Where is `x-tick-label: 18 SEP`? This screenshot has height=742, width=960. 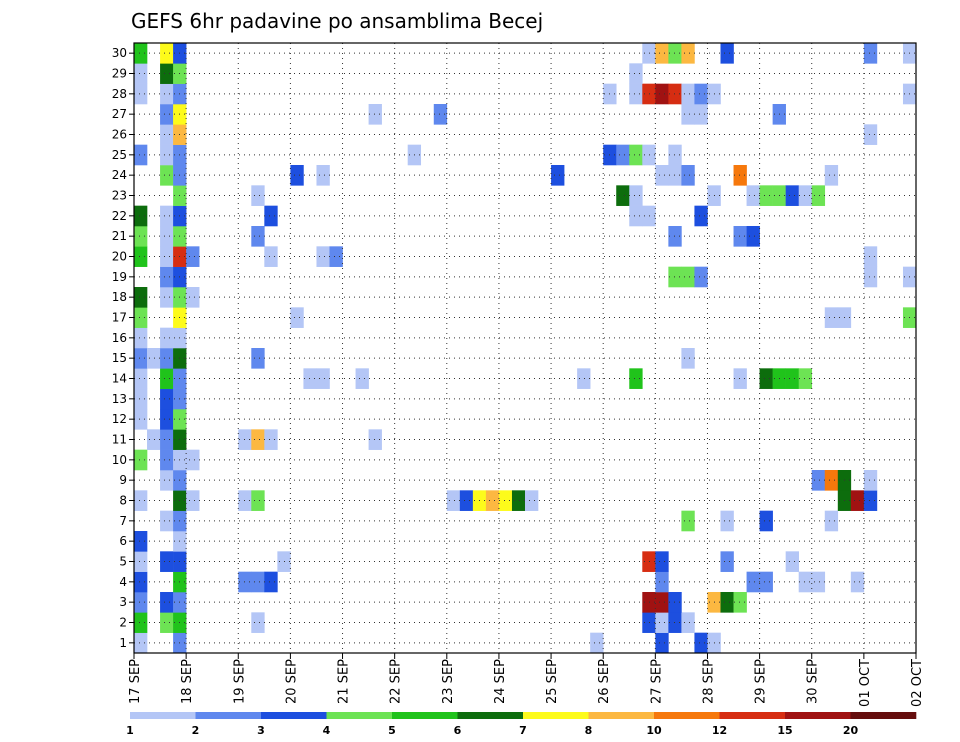 x-tick-label: 18 SEP is located at coordinates (187, 681).